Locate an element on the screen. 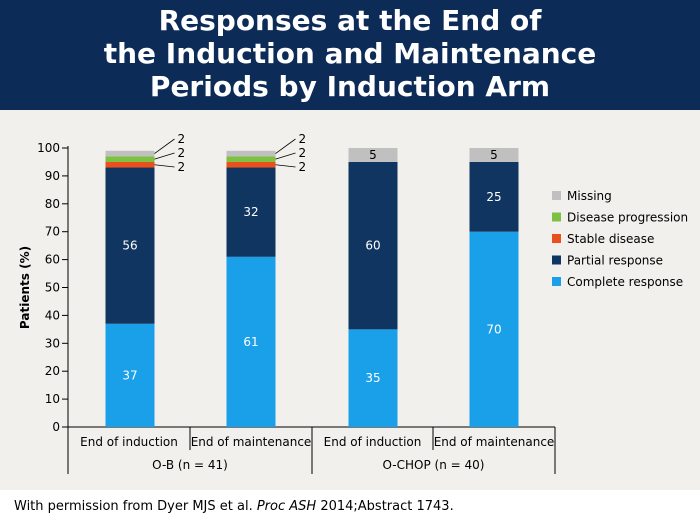 This screenshot has width=700, height=525. legend-label: Complete response is located at coordinates (625, 282).